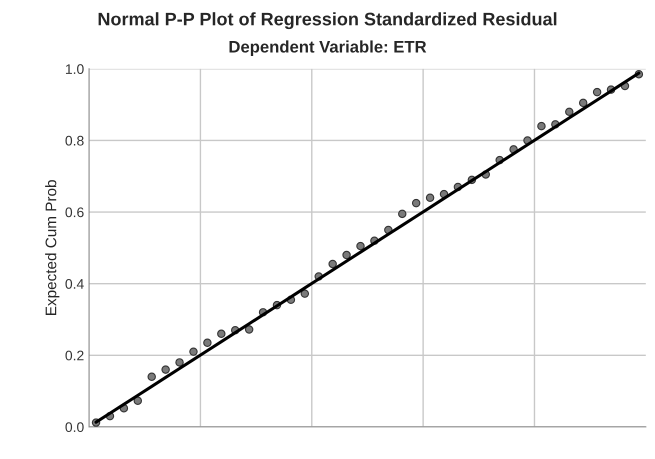 Image resolution: width=655 pixels, height=459 pixels. I want to click on y-tick-label: 0.2, so click(74, 355).